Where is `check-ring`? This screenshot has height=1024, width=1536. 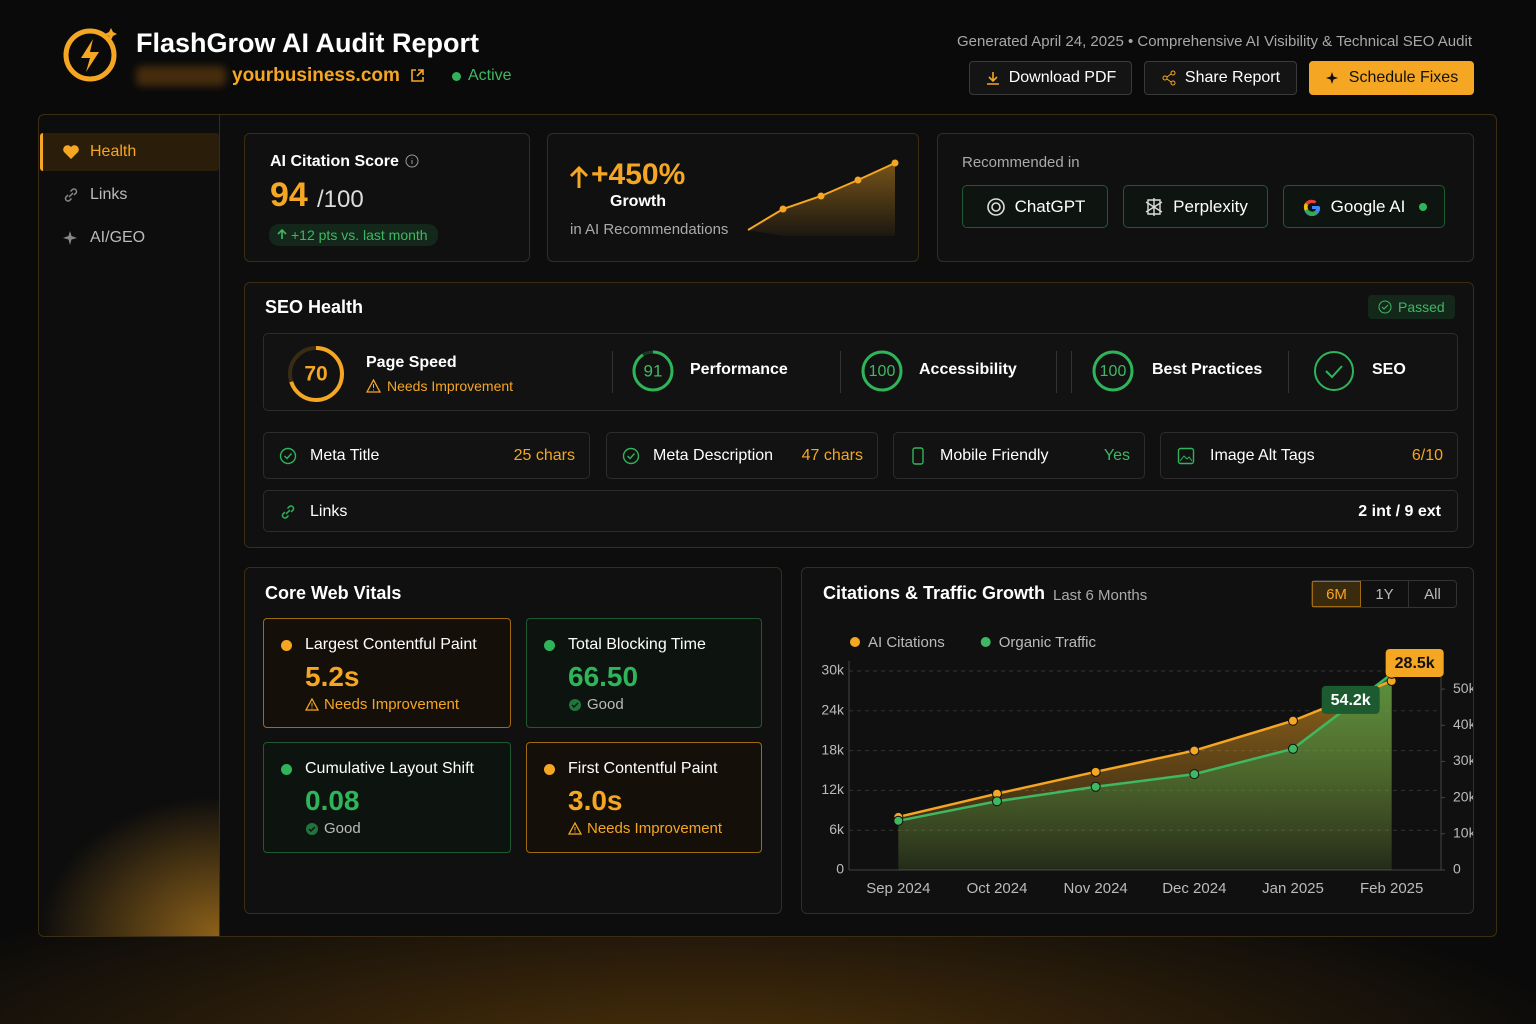 check-ring is located at coordinates (1334, 371).